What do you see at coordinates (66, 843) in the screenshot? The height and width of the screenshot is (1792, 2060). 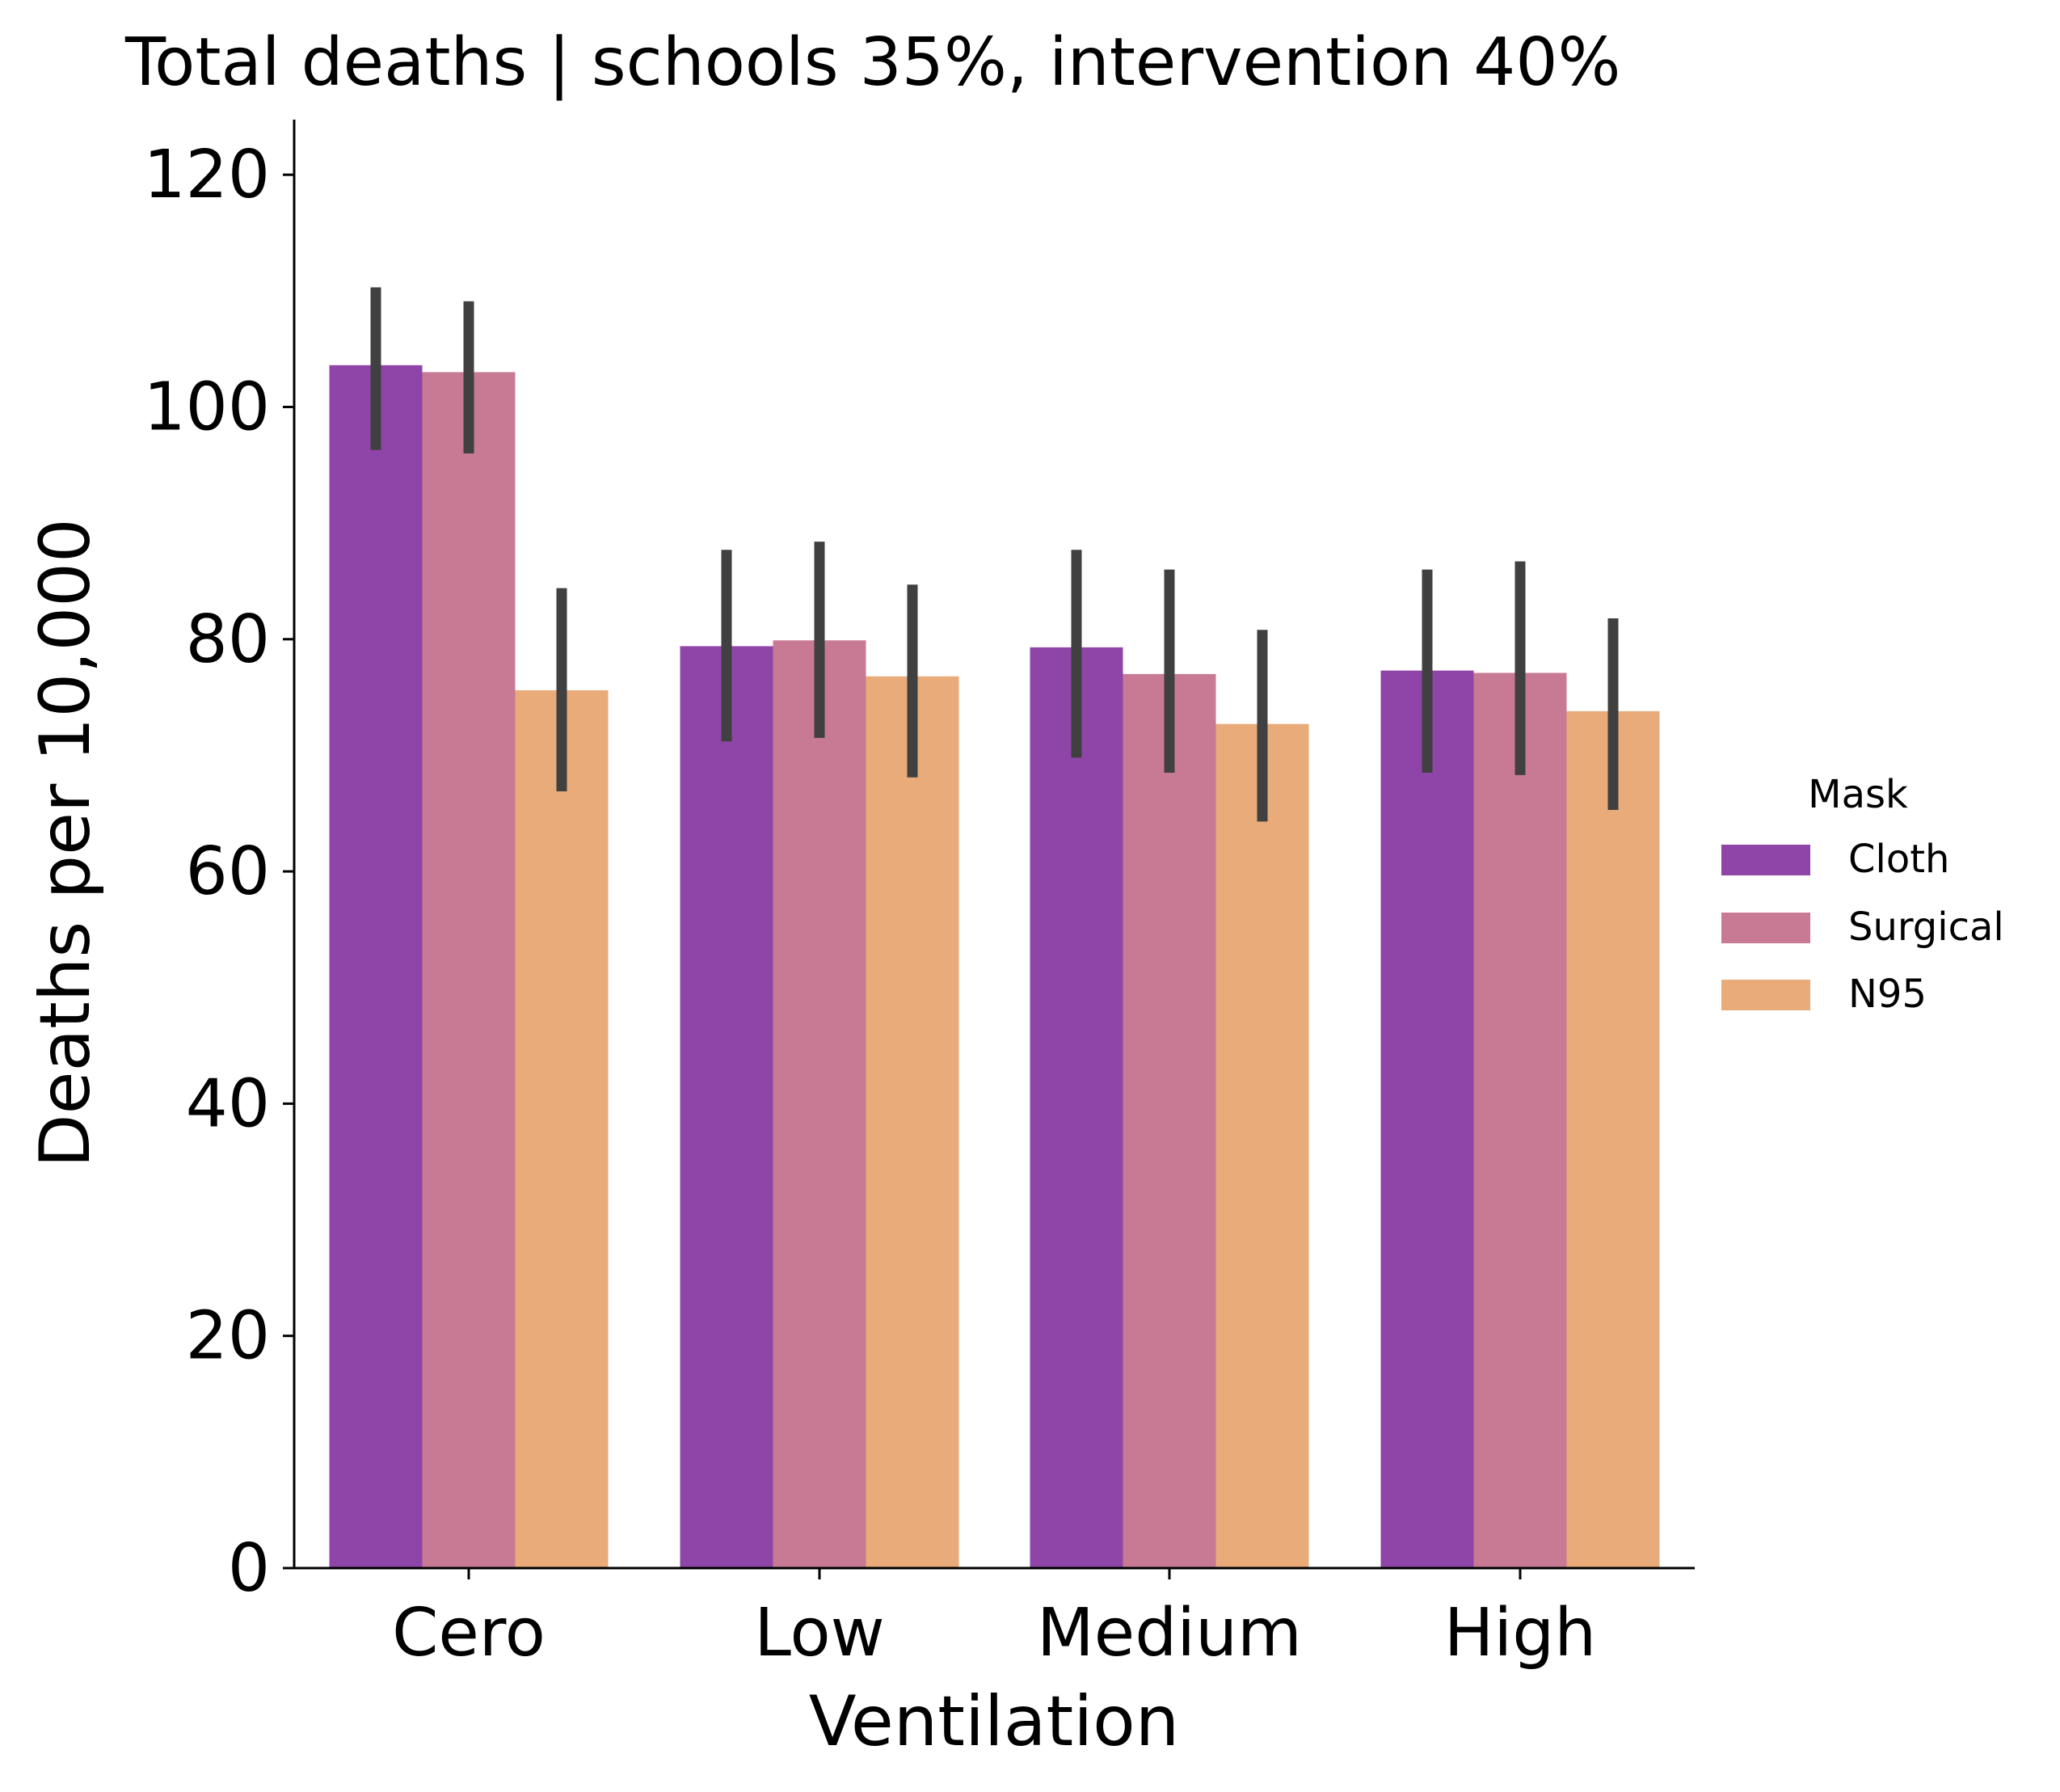 I see `y-axis-label: Deaths per 10,000` at bounding box center [66, 843].